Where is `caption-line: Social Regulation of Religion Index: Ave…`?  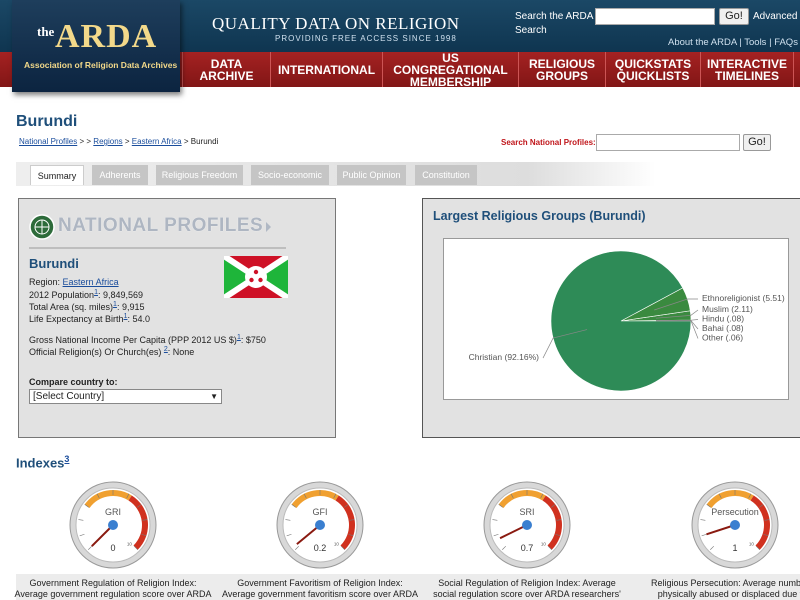
caption-line: Social Regulation of Religion Index: Ave… is located at coordinates (527, 583).